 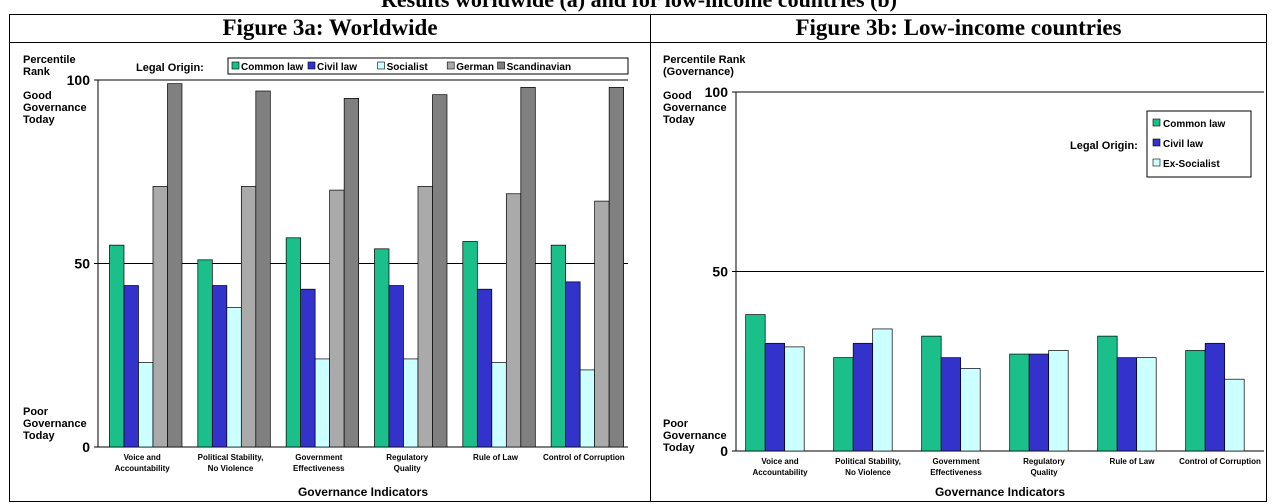 What do you see at coordinates (1191, 164) in the screenshot?
I see `legend-entry: Ex-Socialist` at bounding box center [1191, 164].